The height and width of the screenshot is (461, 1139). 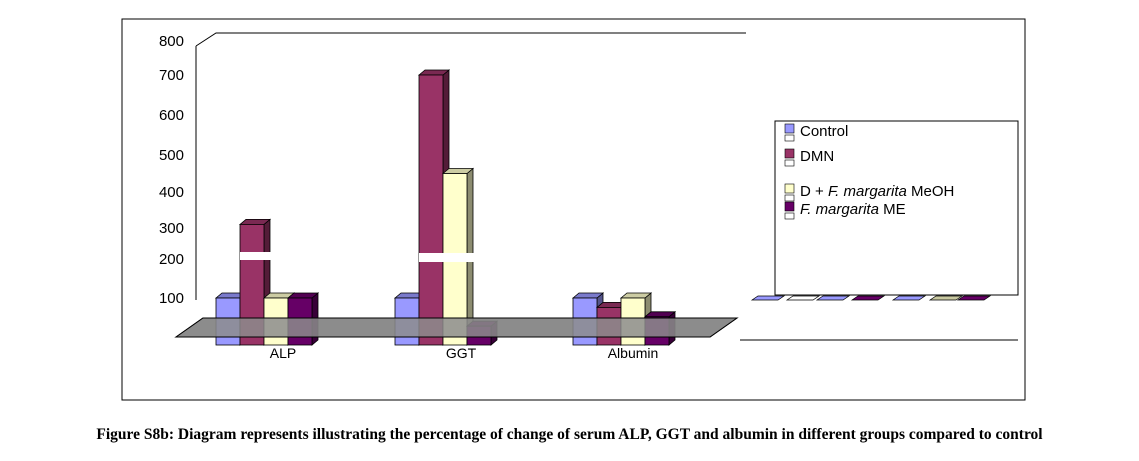 What do you see at coordinates (456, 327) in the screenshot?
I see `floor-plate-front` at bounding box center [456, 327].